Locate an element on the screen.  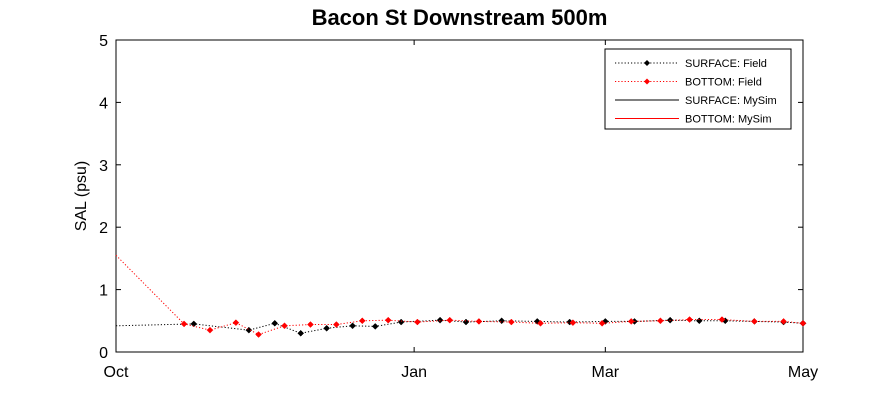
chart-title: Bacon St Downstream 500m is located at coordinates (460, 17).